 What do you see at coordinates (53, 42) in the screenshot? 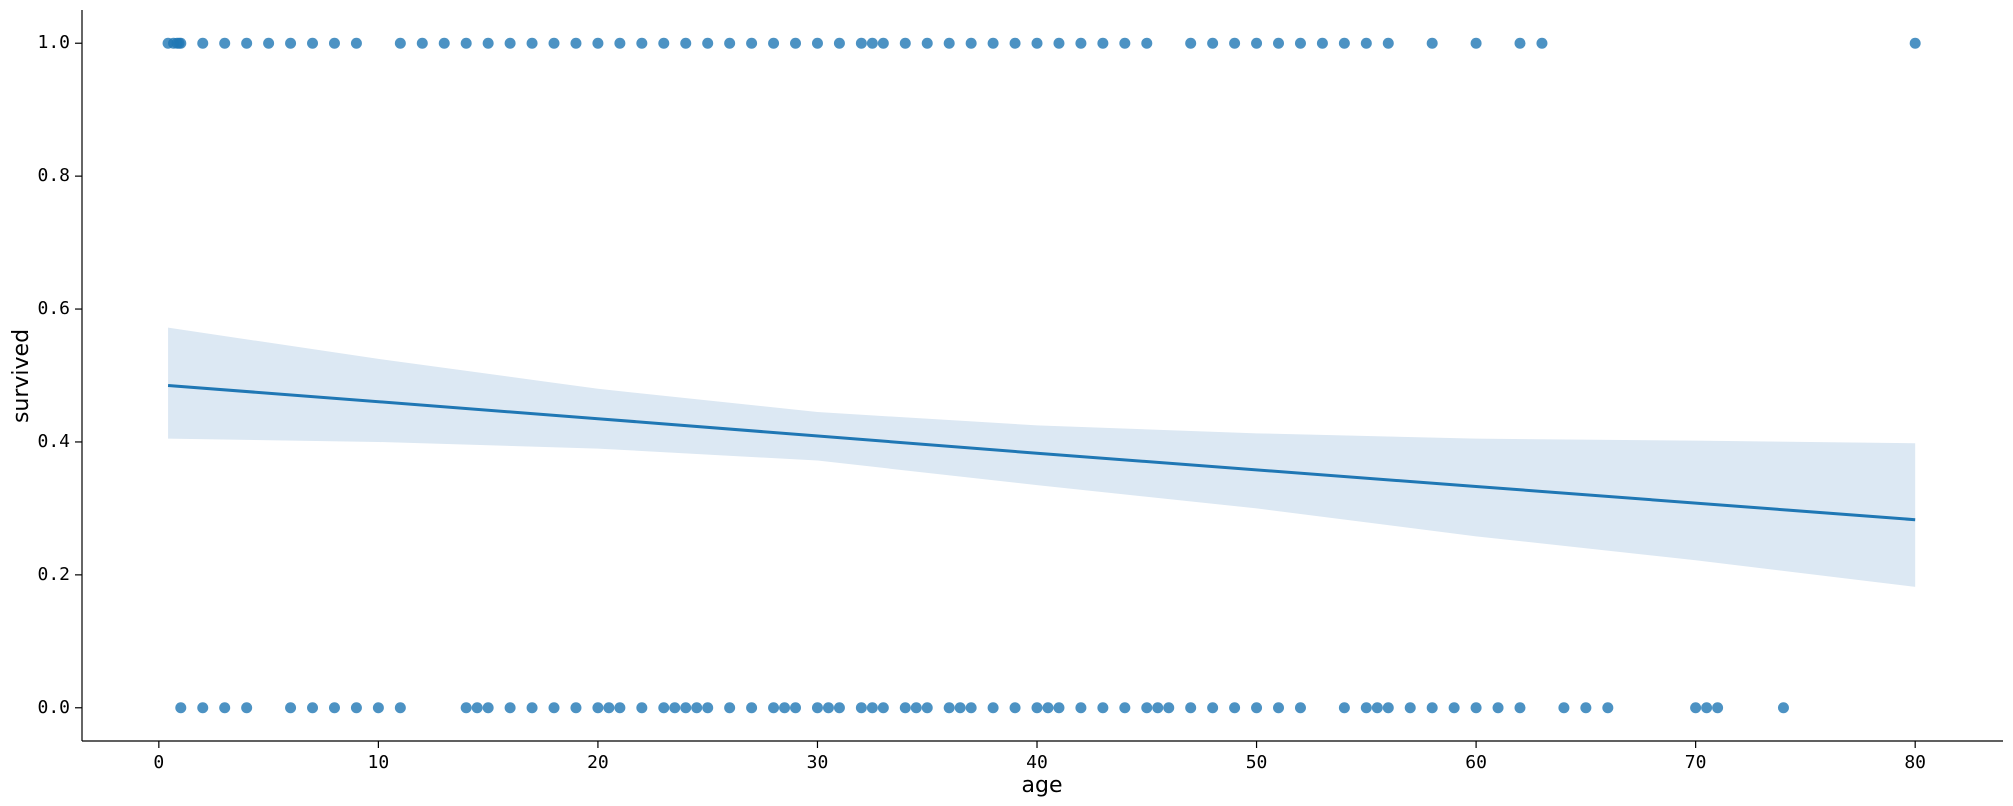
I see `y-tick-label: 1.0` at bounding box center [53, 42].